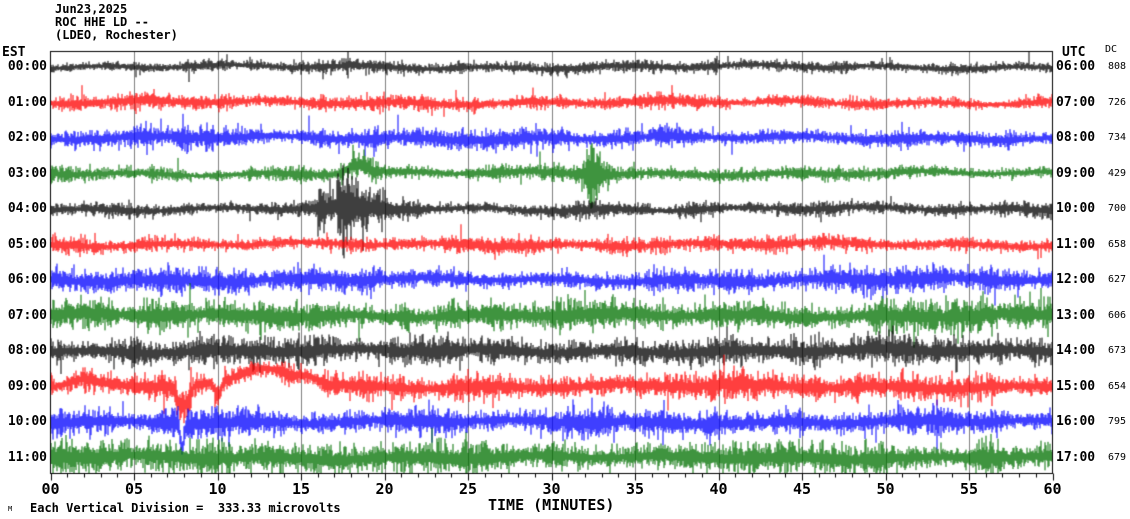 The width and height of the screenshot is (1130, 519). What do you see at coordinates (1076, 208) in the screenshot?
I see `row-label-utc: 10:00` at bounding box center [1076, 208].